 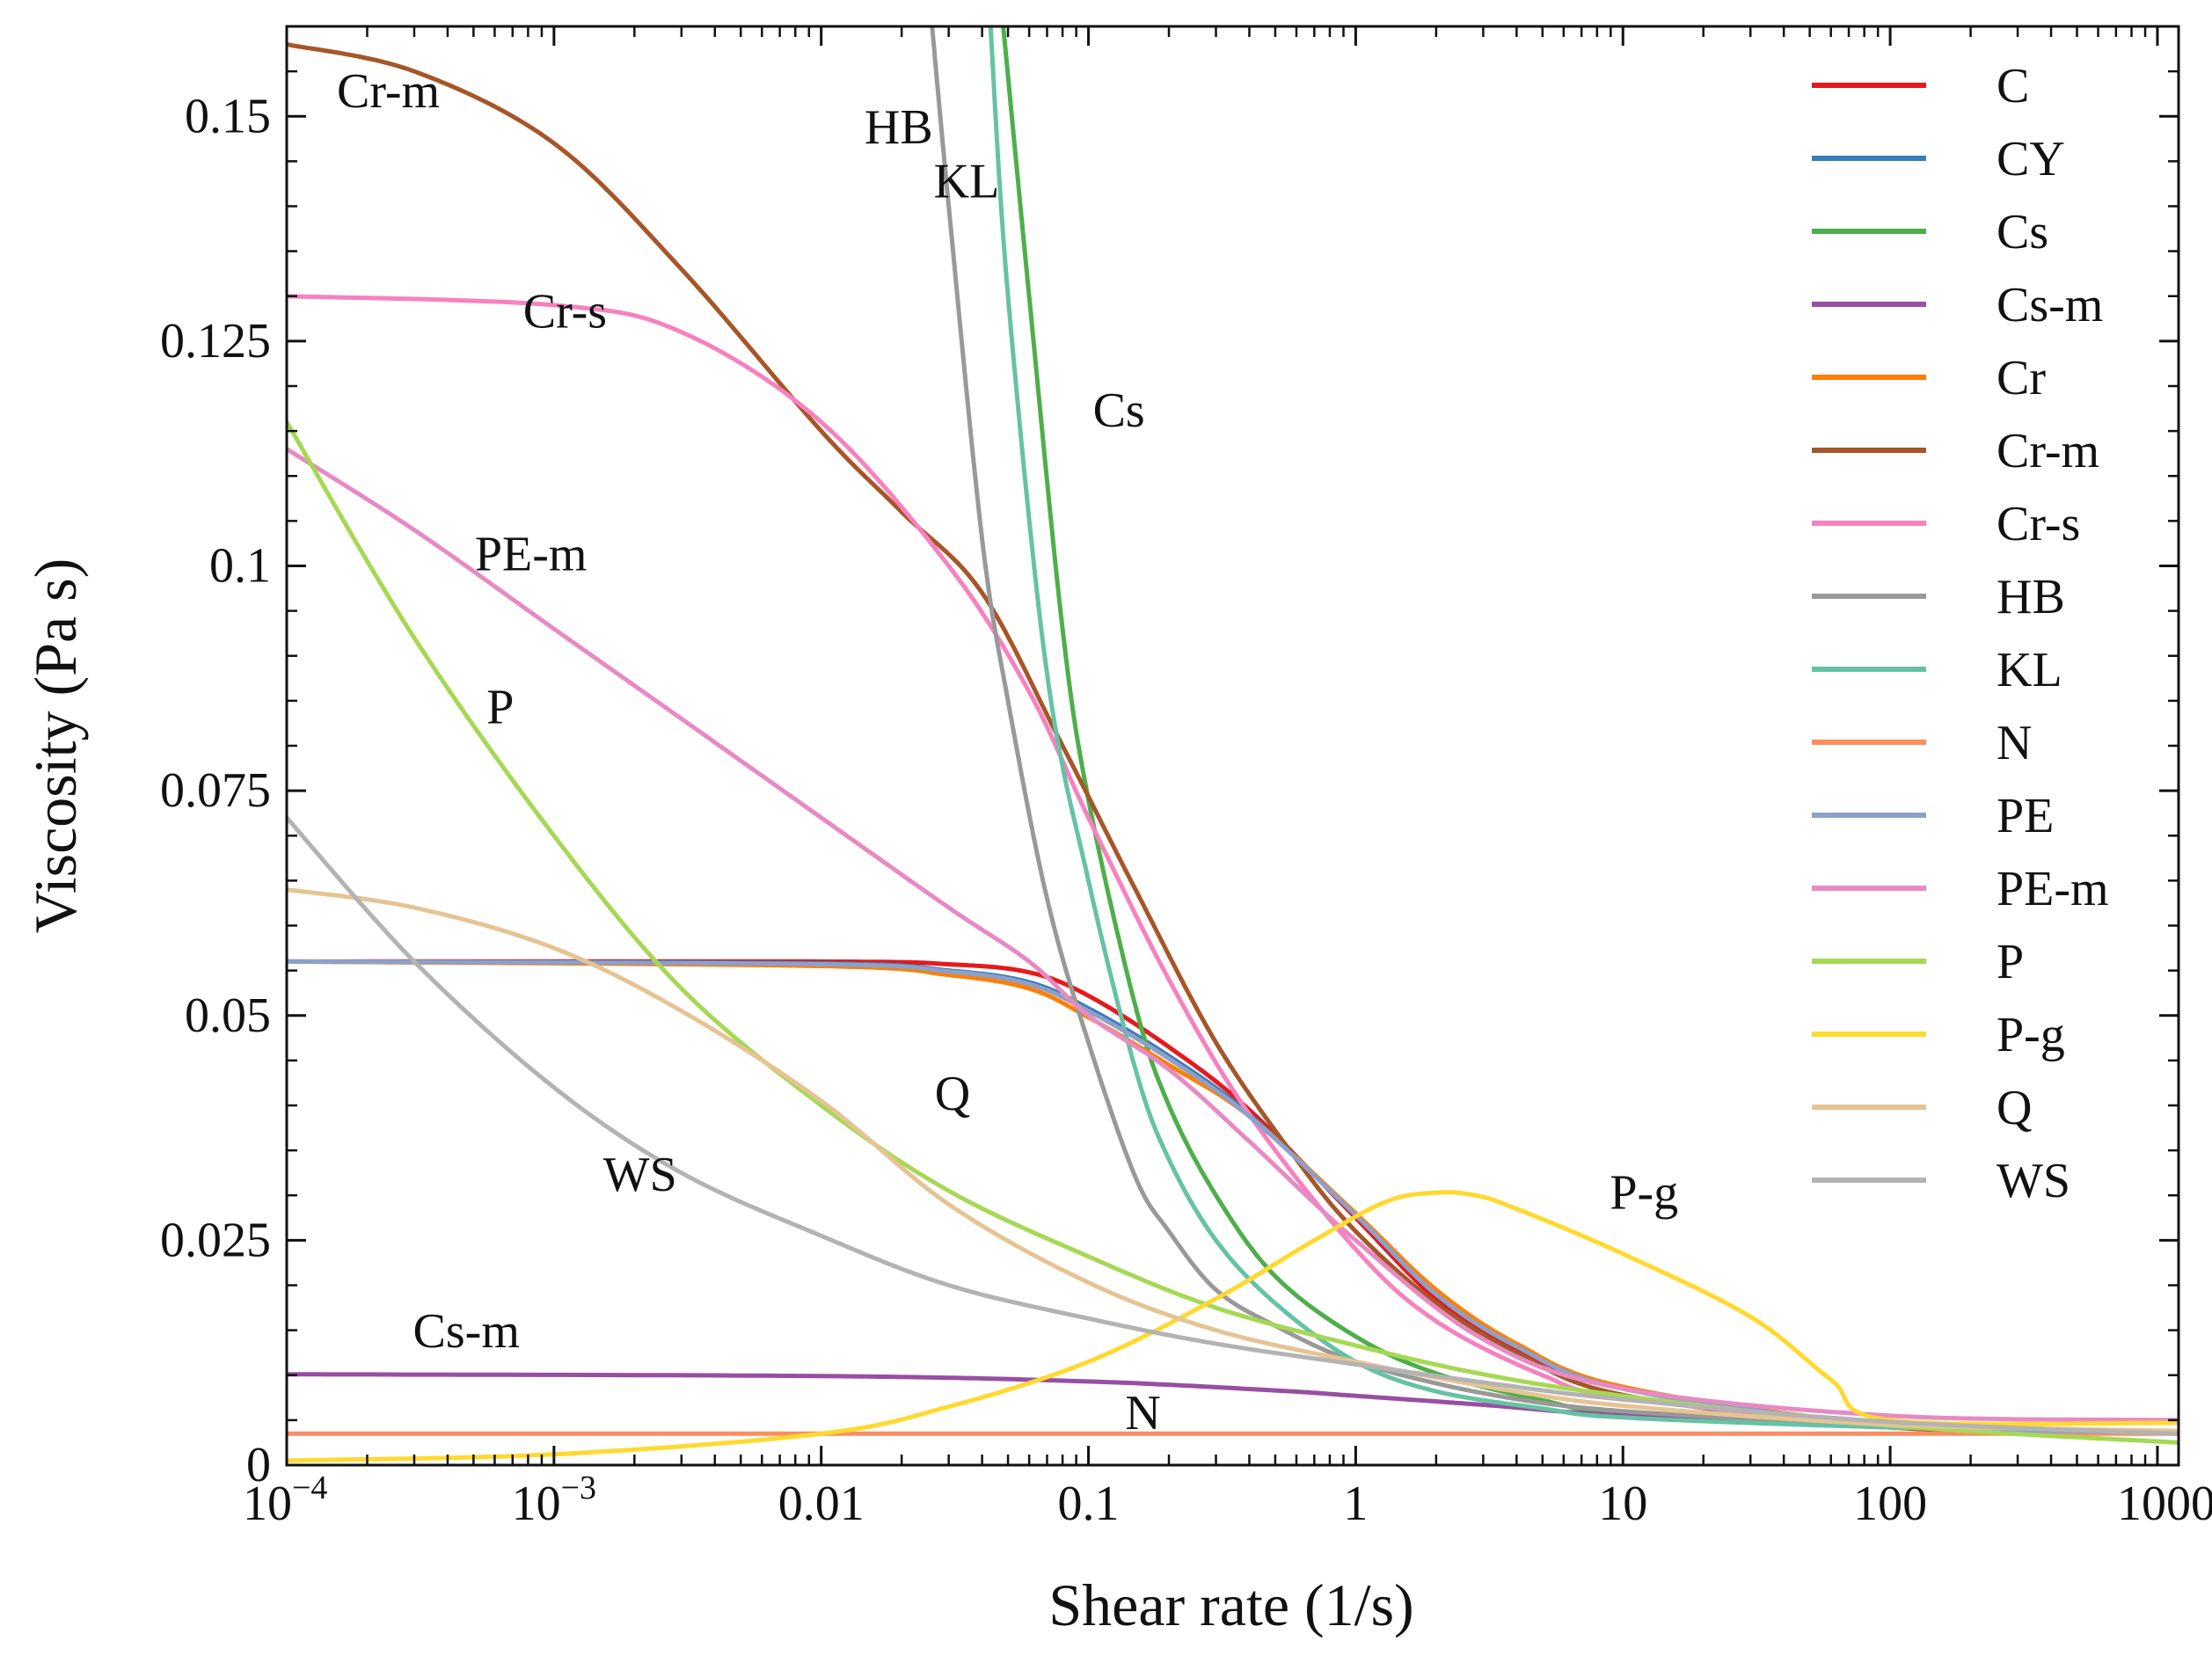 I want to click on annotation-cs-m: Cs-m, so click(x=466, y=1331).